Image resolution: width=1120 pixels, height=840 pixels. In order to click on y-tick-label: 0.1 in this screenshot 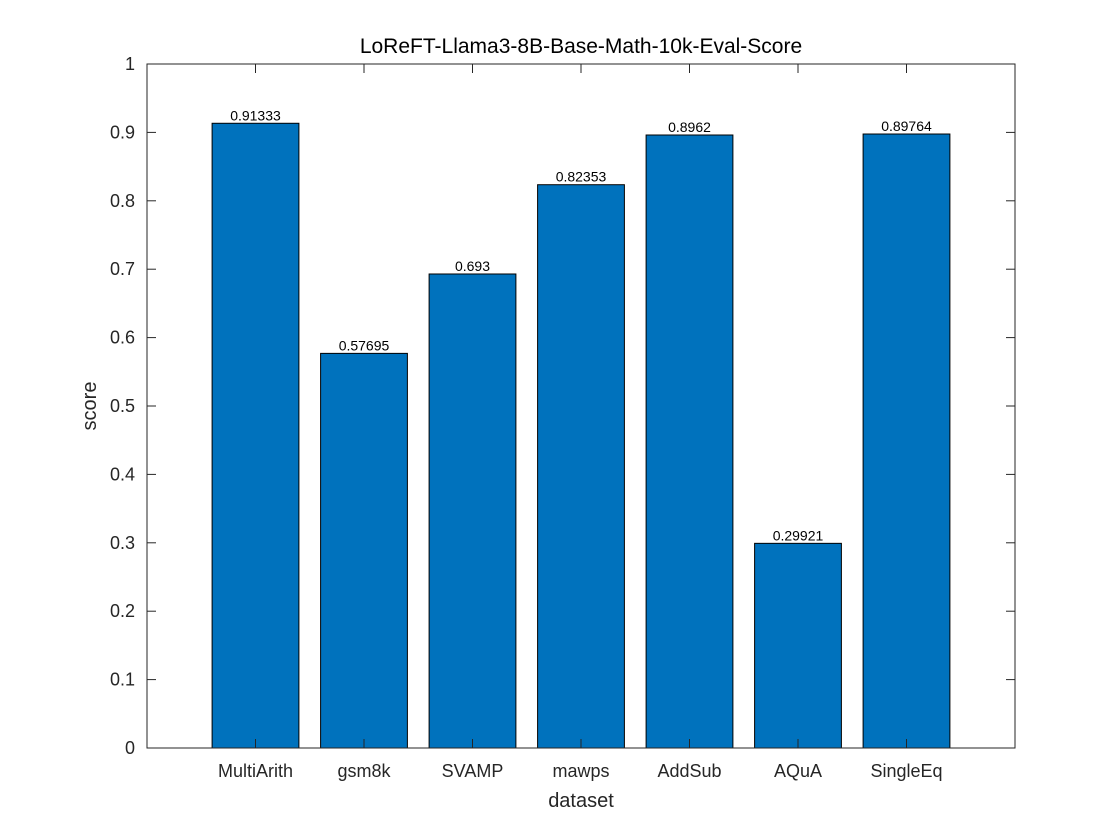, I will do `click(122, 680)`.